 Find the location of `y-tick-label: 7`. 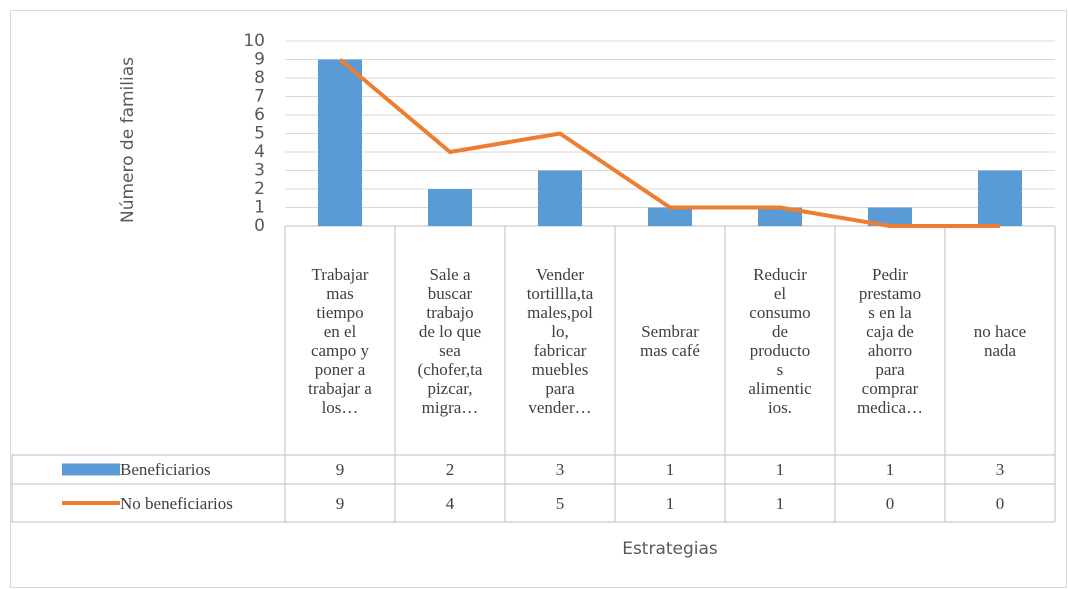

y-tick-label: 7 is located at coordinates (259, 97).